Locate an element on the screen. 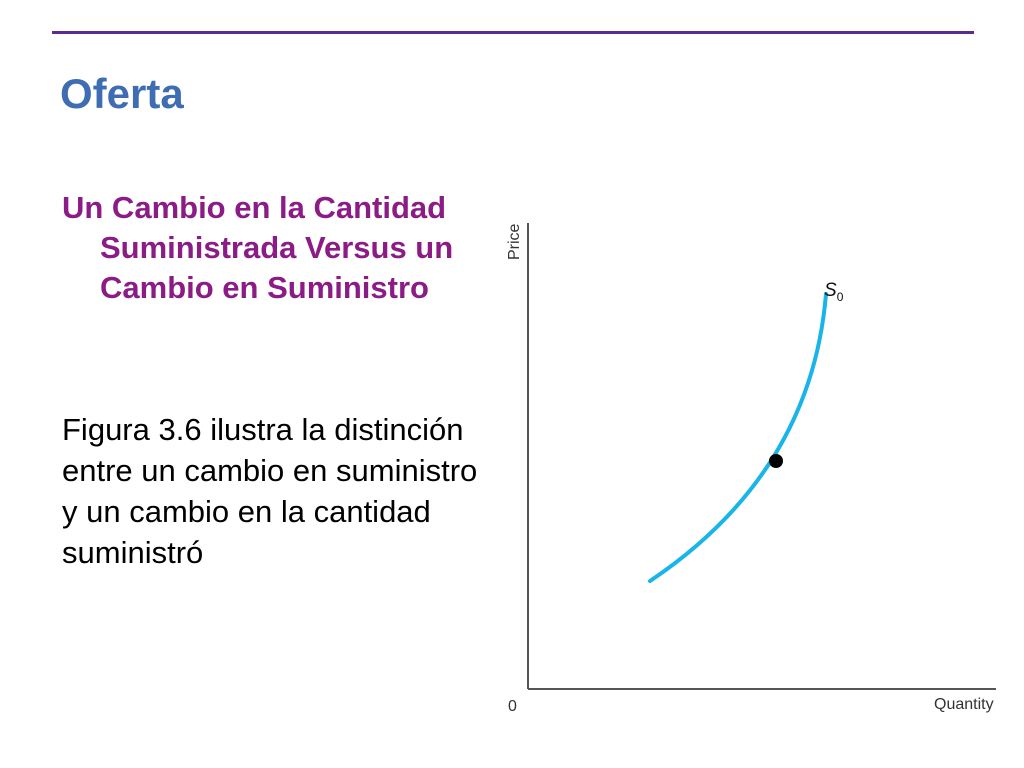 The image size is (1024, 768). y-axis-label: Price is located at coordinates (514, 241).